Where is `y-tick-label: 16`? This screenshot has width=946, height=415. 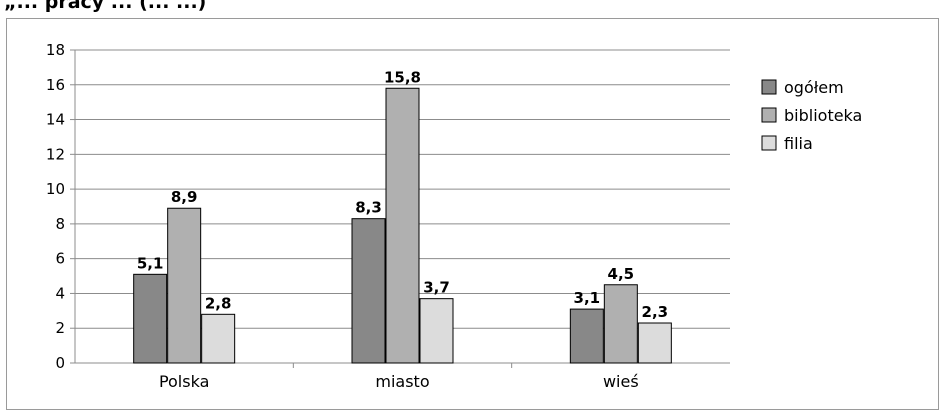
y-tick-label: 16 is located at coordinates (55, 85).